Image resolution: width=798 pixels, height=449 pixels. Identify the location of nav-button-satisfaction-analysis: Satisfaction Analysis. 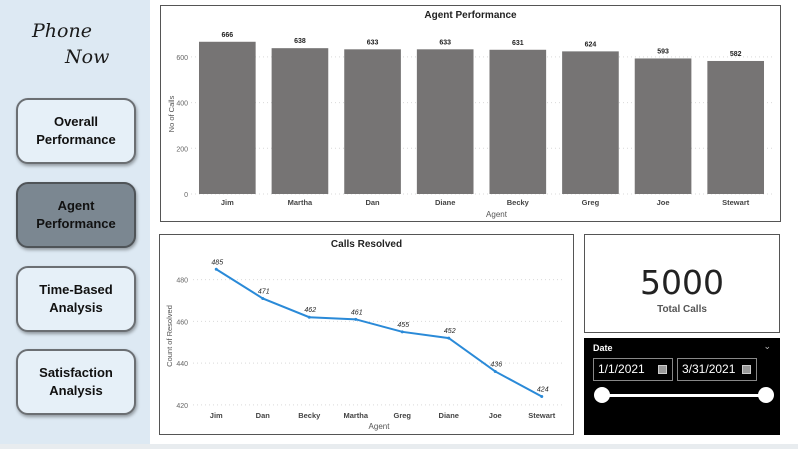
(76, 382).